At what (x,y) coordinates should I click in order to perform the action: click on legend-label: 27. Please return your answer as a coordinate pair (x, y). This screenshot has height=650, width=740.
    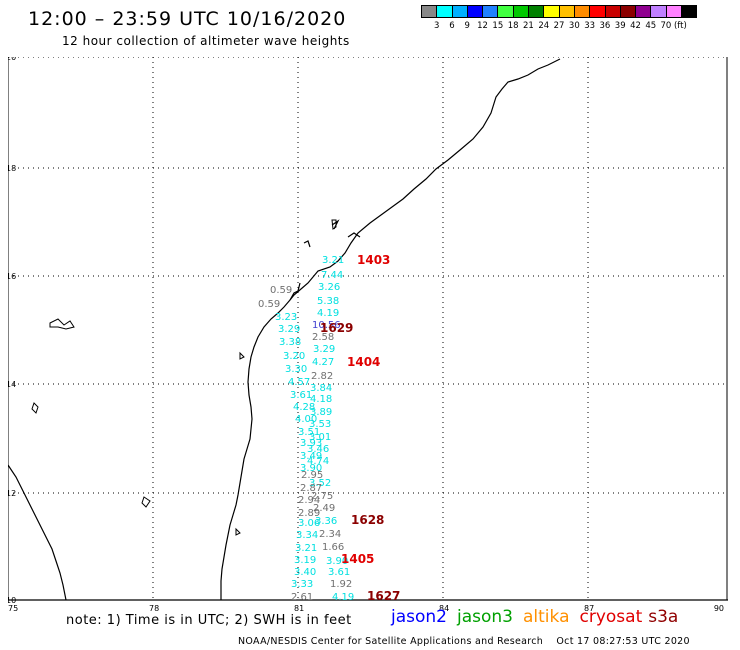
    Looking at the image, I should click on (559, 26).